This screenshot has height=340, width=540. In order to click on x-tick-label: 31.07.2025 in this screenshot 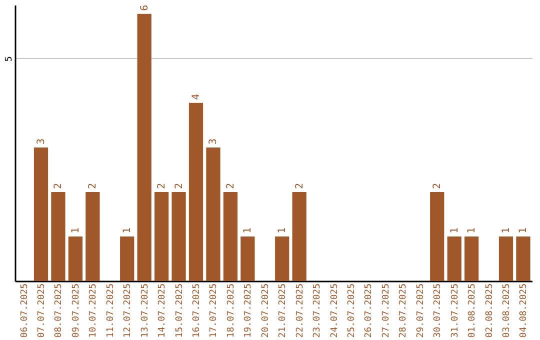, I will do `click(455, 311)`.